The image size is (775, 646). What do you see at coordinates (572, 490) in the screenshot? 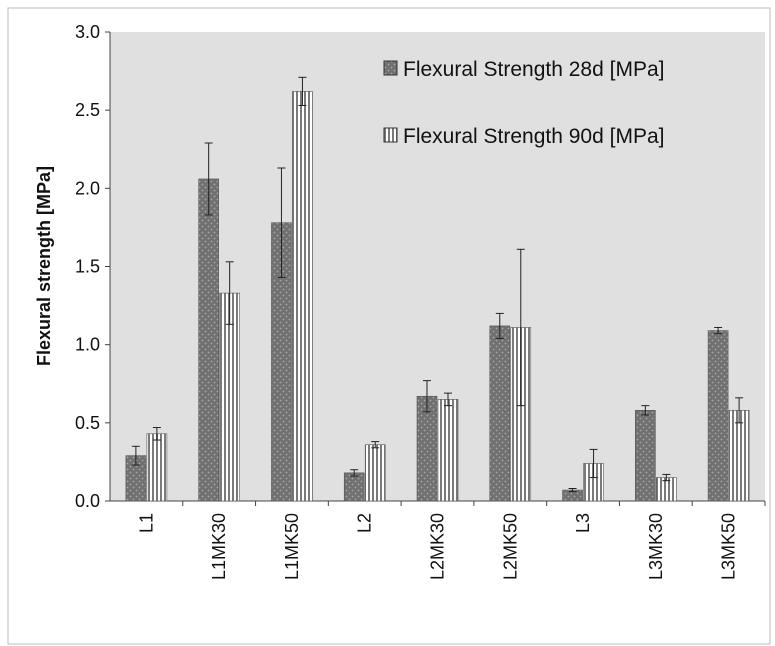
I see `error-bar-28d-L3` at bounding box center [572, 490].